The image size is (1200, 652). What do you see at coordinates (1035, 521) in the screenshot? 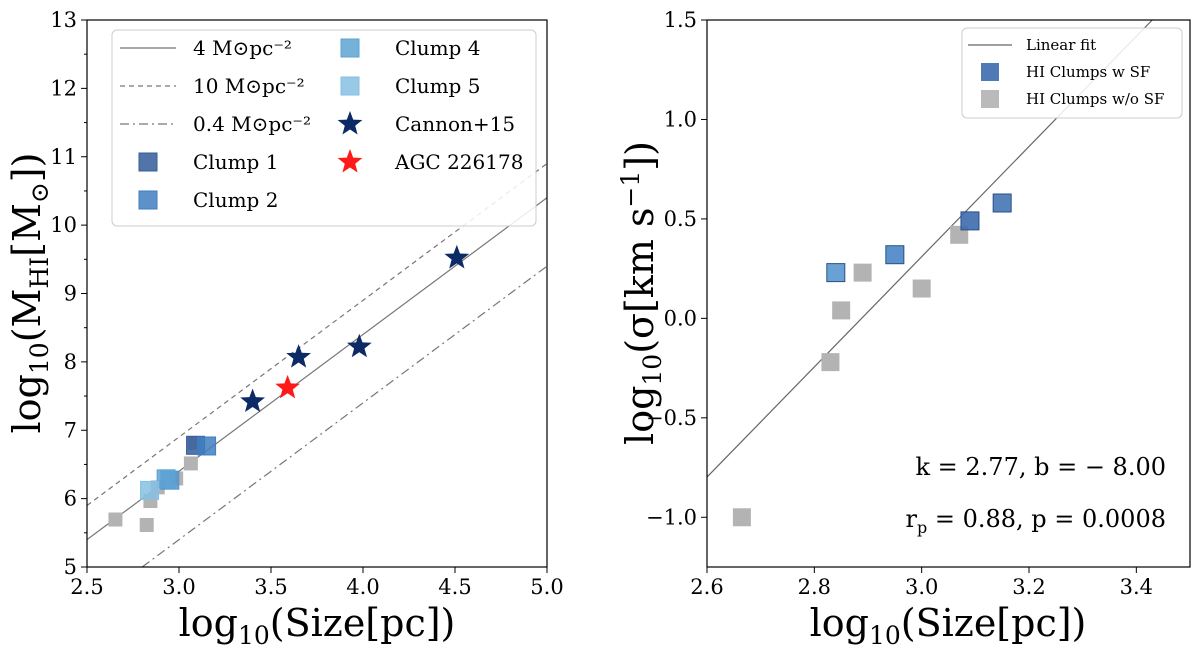
I see `annotation-correlation: rp = 0.88, p = 0.0008` at bounding box center [1035, 521].